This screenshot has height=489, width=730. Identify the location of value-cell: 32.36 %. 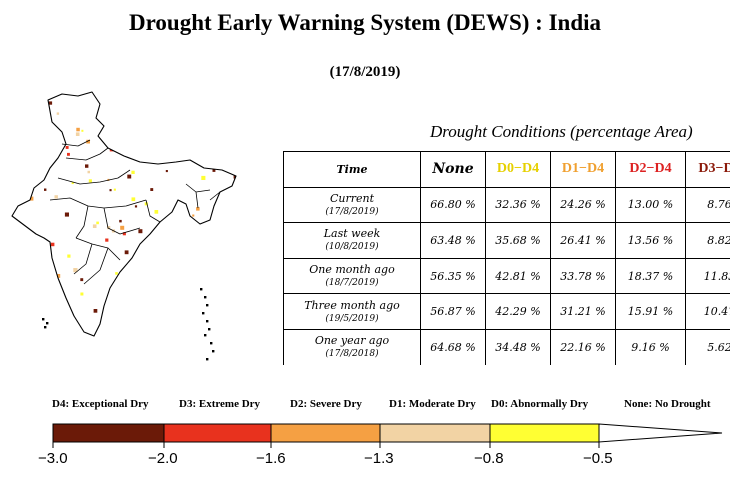
(518, 205).